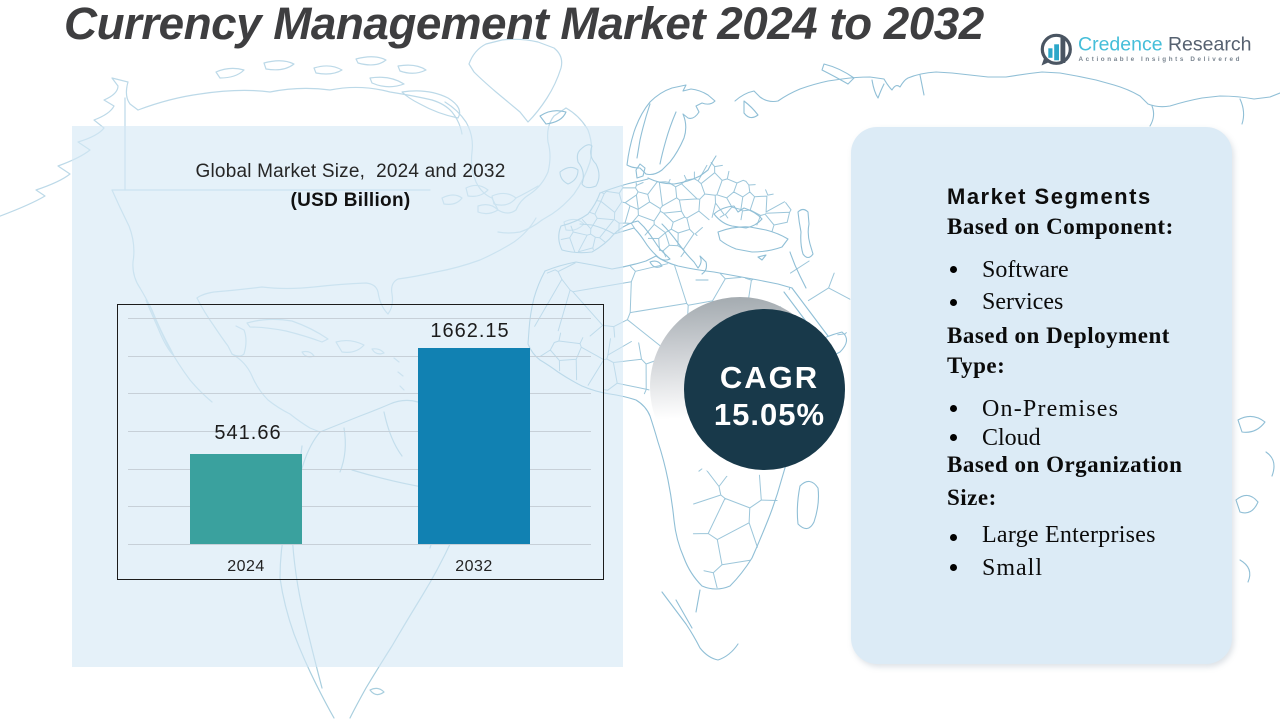  What do you see at coordinates (1164, 45) in the screenshot?
I see `svg-text: Credence Research` at bounding box center [1164, 45].